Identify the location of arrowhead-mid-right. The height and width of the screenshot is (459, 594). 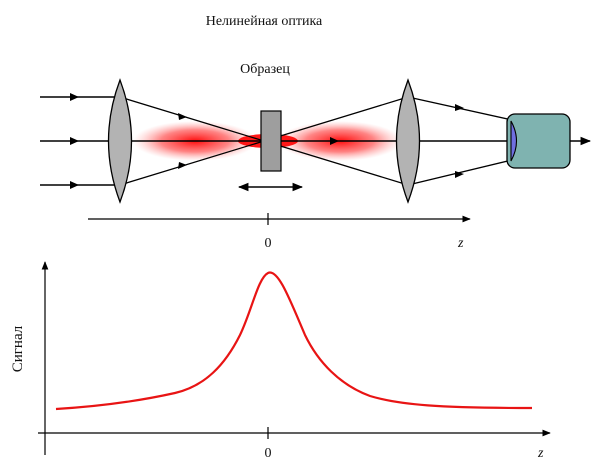
(334, 141).